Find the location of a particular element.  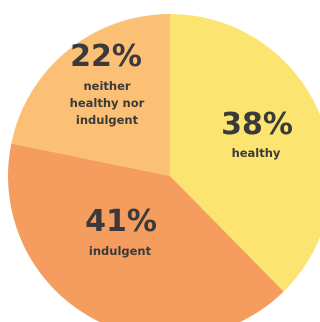

slice-category-label-indulgent: indulgent is located at coordinates (120, 251).